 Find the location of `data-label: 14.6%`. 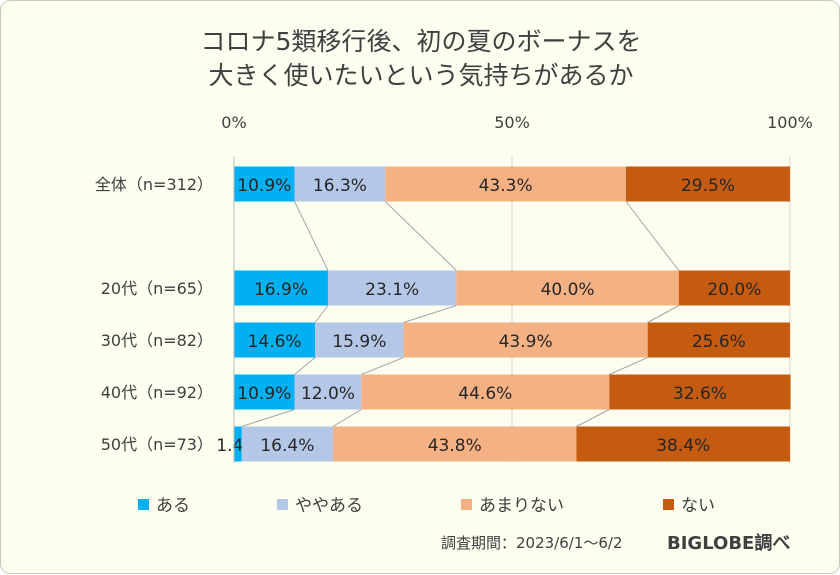

data-label: 14.6% is located at coordinates (275, 342).